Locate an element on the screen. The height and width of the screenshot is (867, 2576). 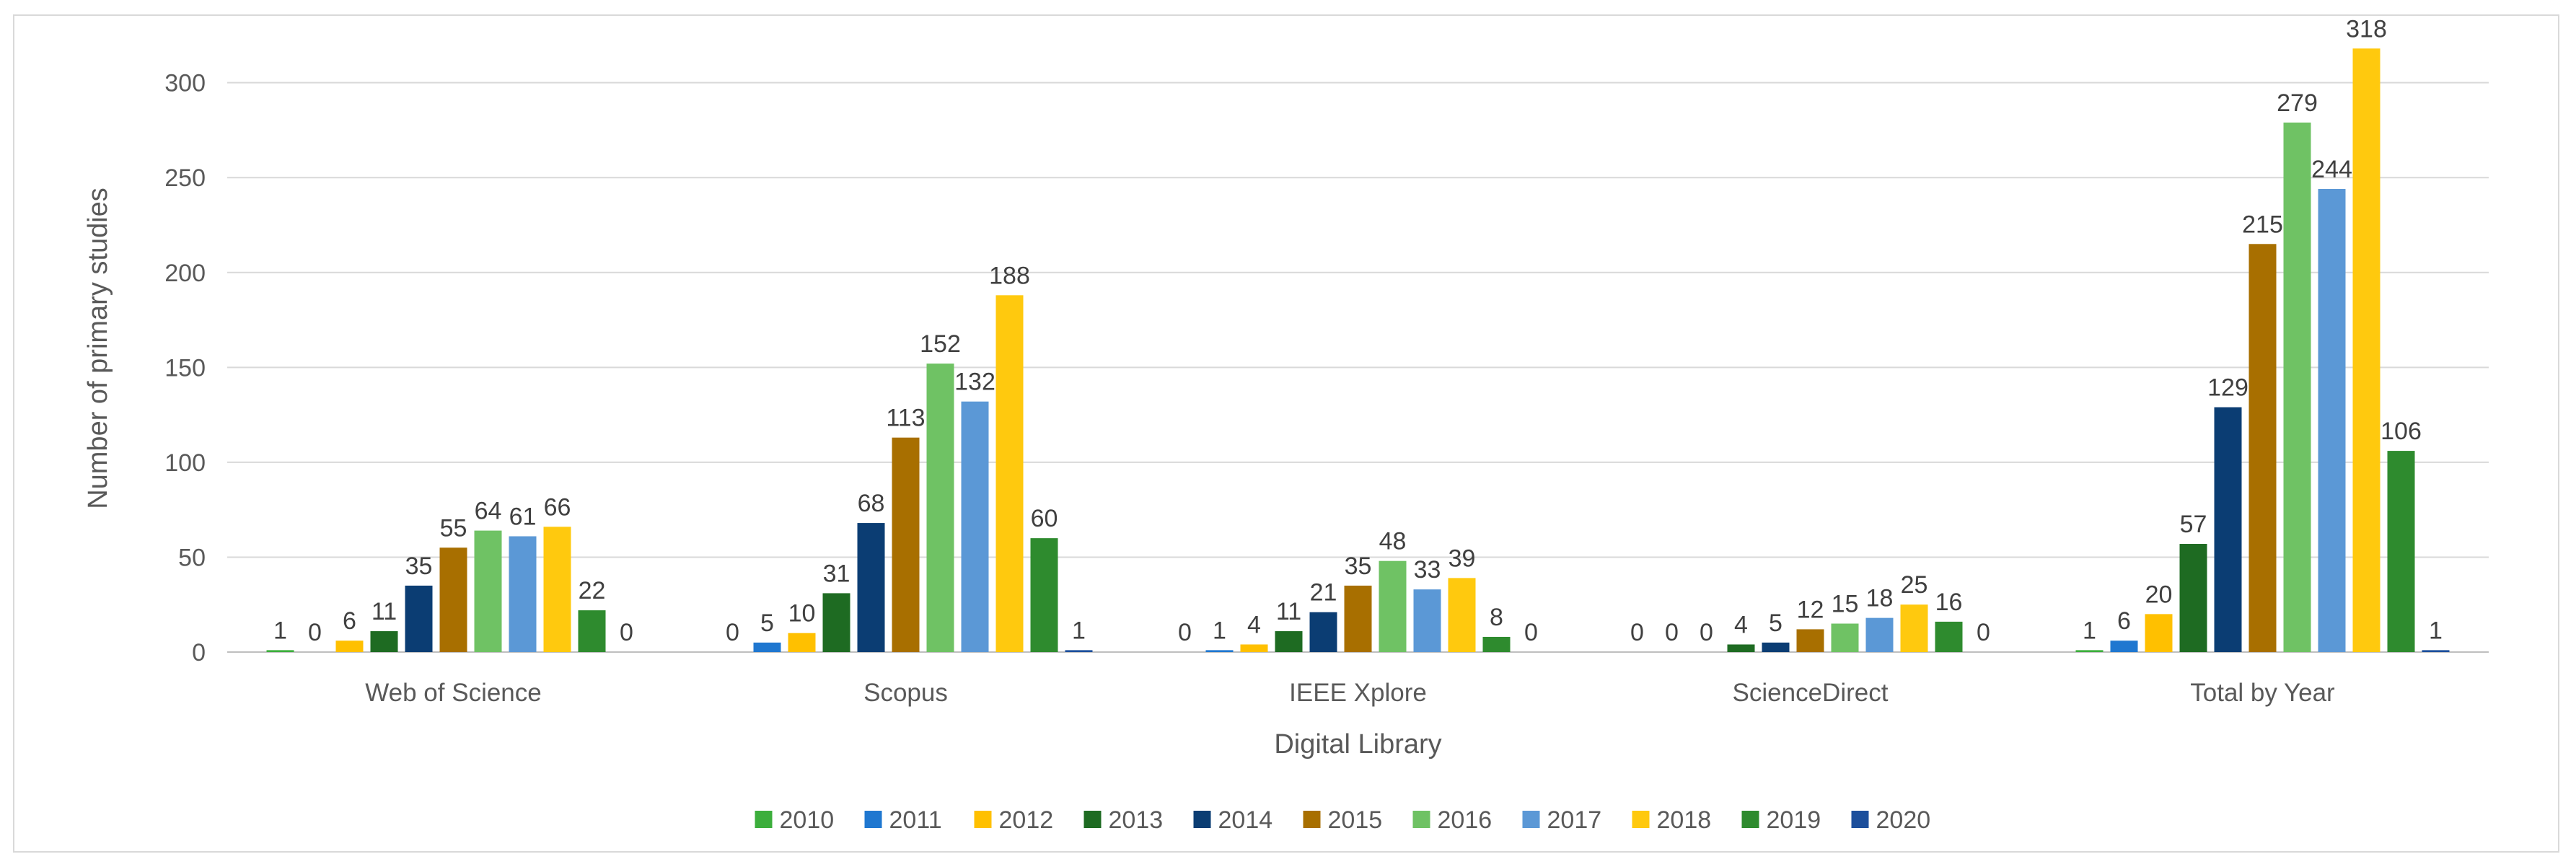
y-tick-label: 150 is located at coordinates (185, 368).